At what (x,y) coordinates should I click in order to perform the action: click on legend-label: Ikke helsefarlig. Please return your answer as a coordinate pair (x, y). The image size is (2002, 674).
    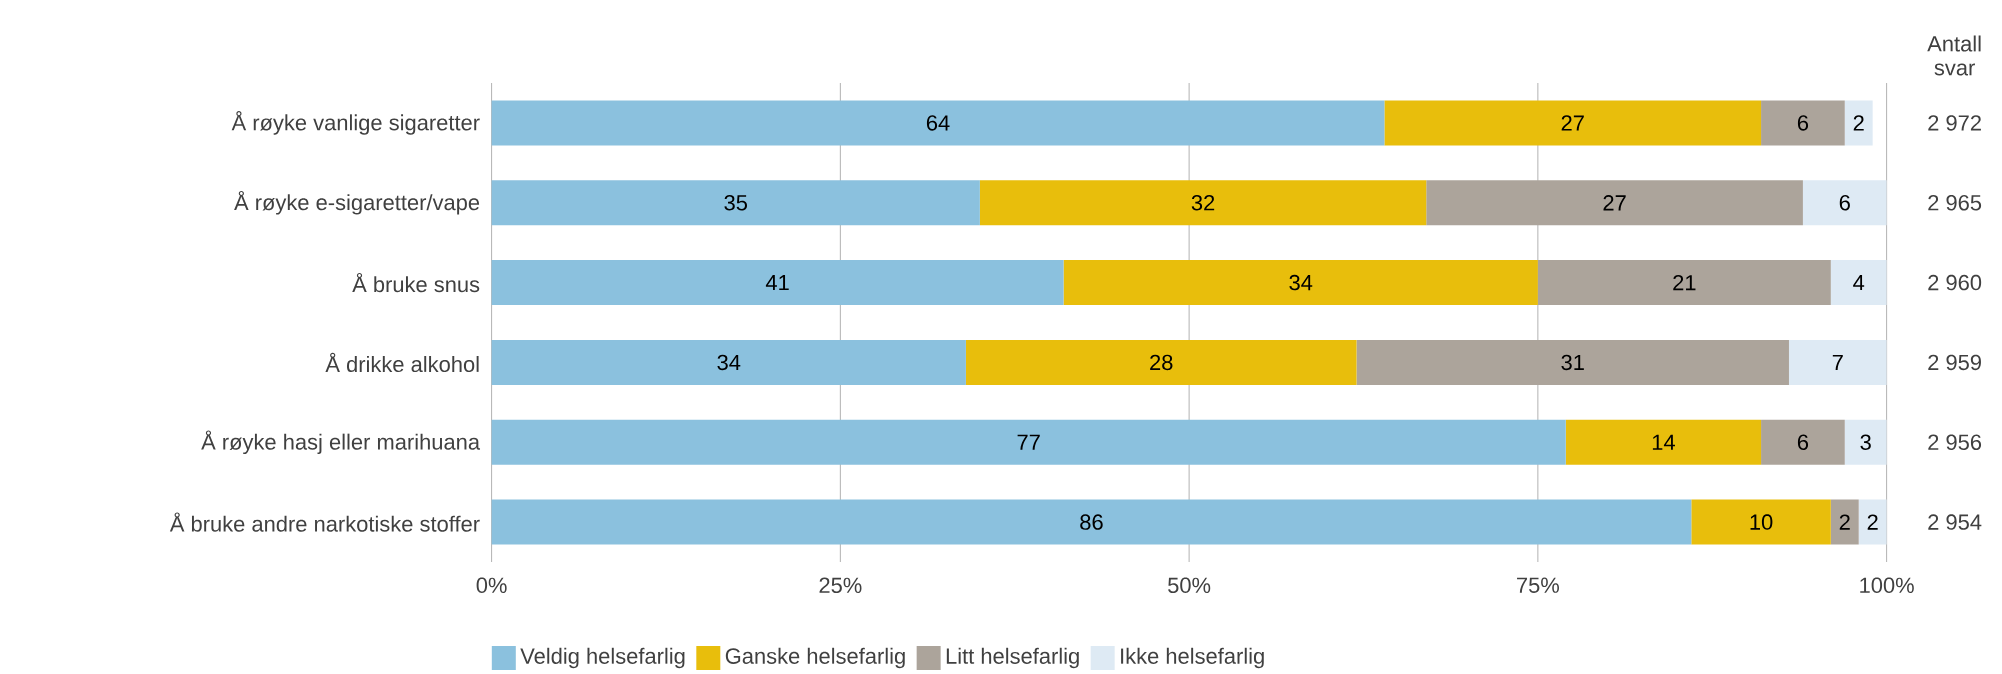
    Looking at the image, I should click on (1192, 658).